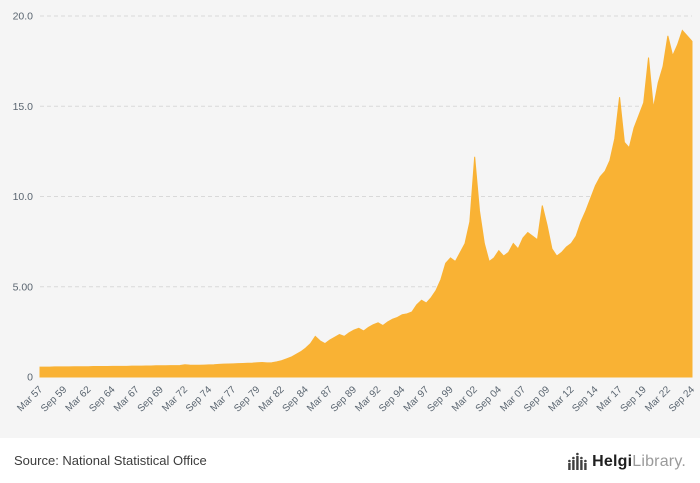  What do you see at coordinates (23, 197) in the screenshot?
I see `y-tick-label: 10.0` at bounding box center [23, 197].